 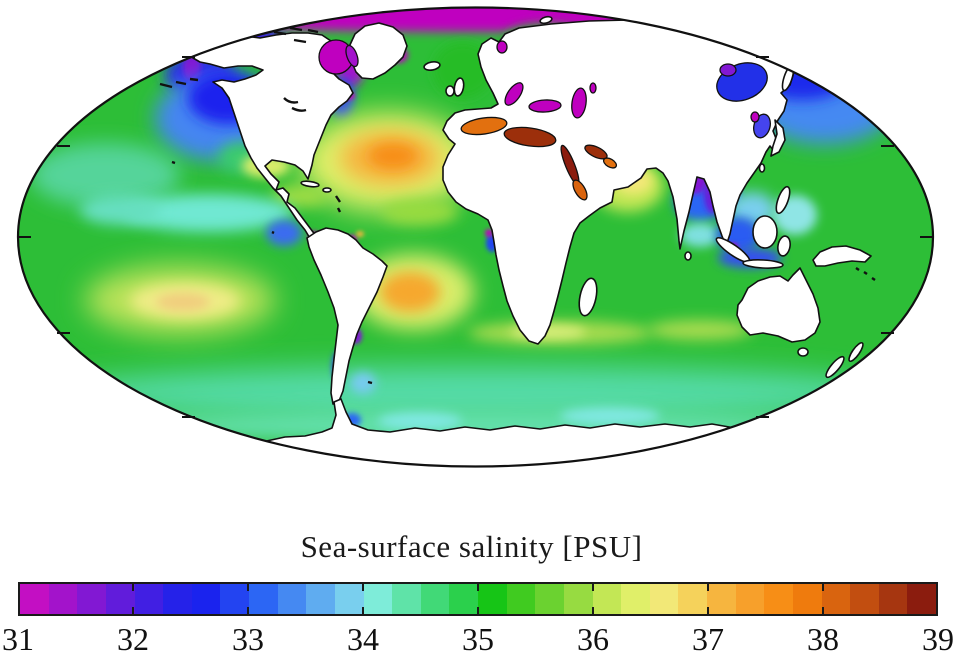 What do you see at coordinates (596, 152) in the screenshot?
I see `sea-persian-gulf` at bounding box center [596, 152].